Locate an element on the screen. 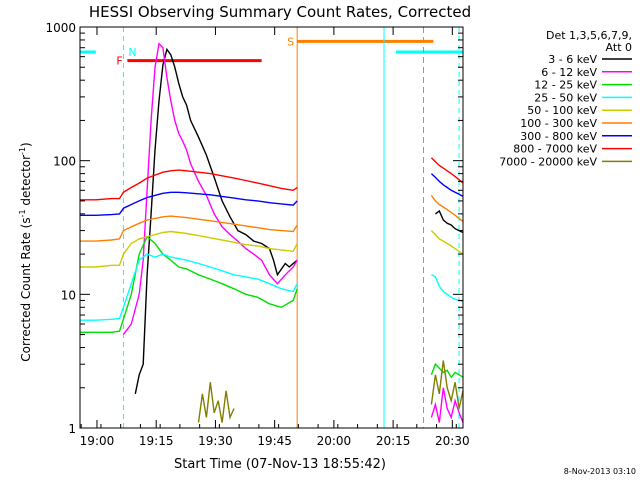 This screenshot has height=480, width=640. x-tick-label-6: 20:30 is located at coordinates (452, 441).